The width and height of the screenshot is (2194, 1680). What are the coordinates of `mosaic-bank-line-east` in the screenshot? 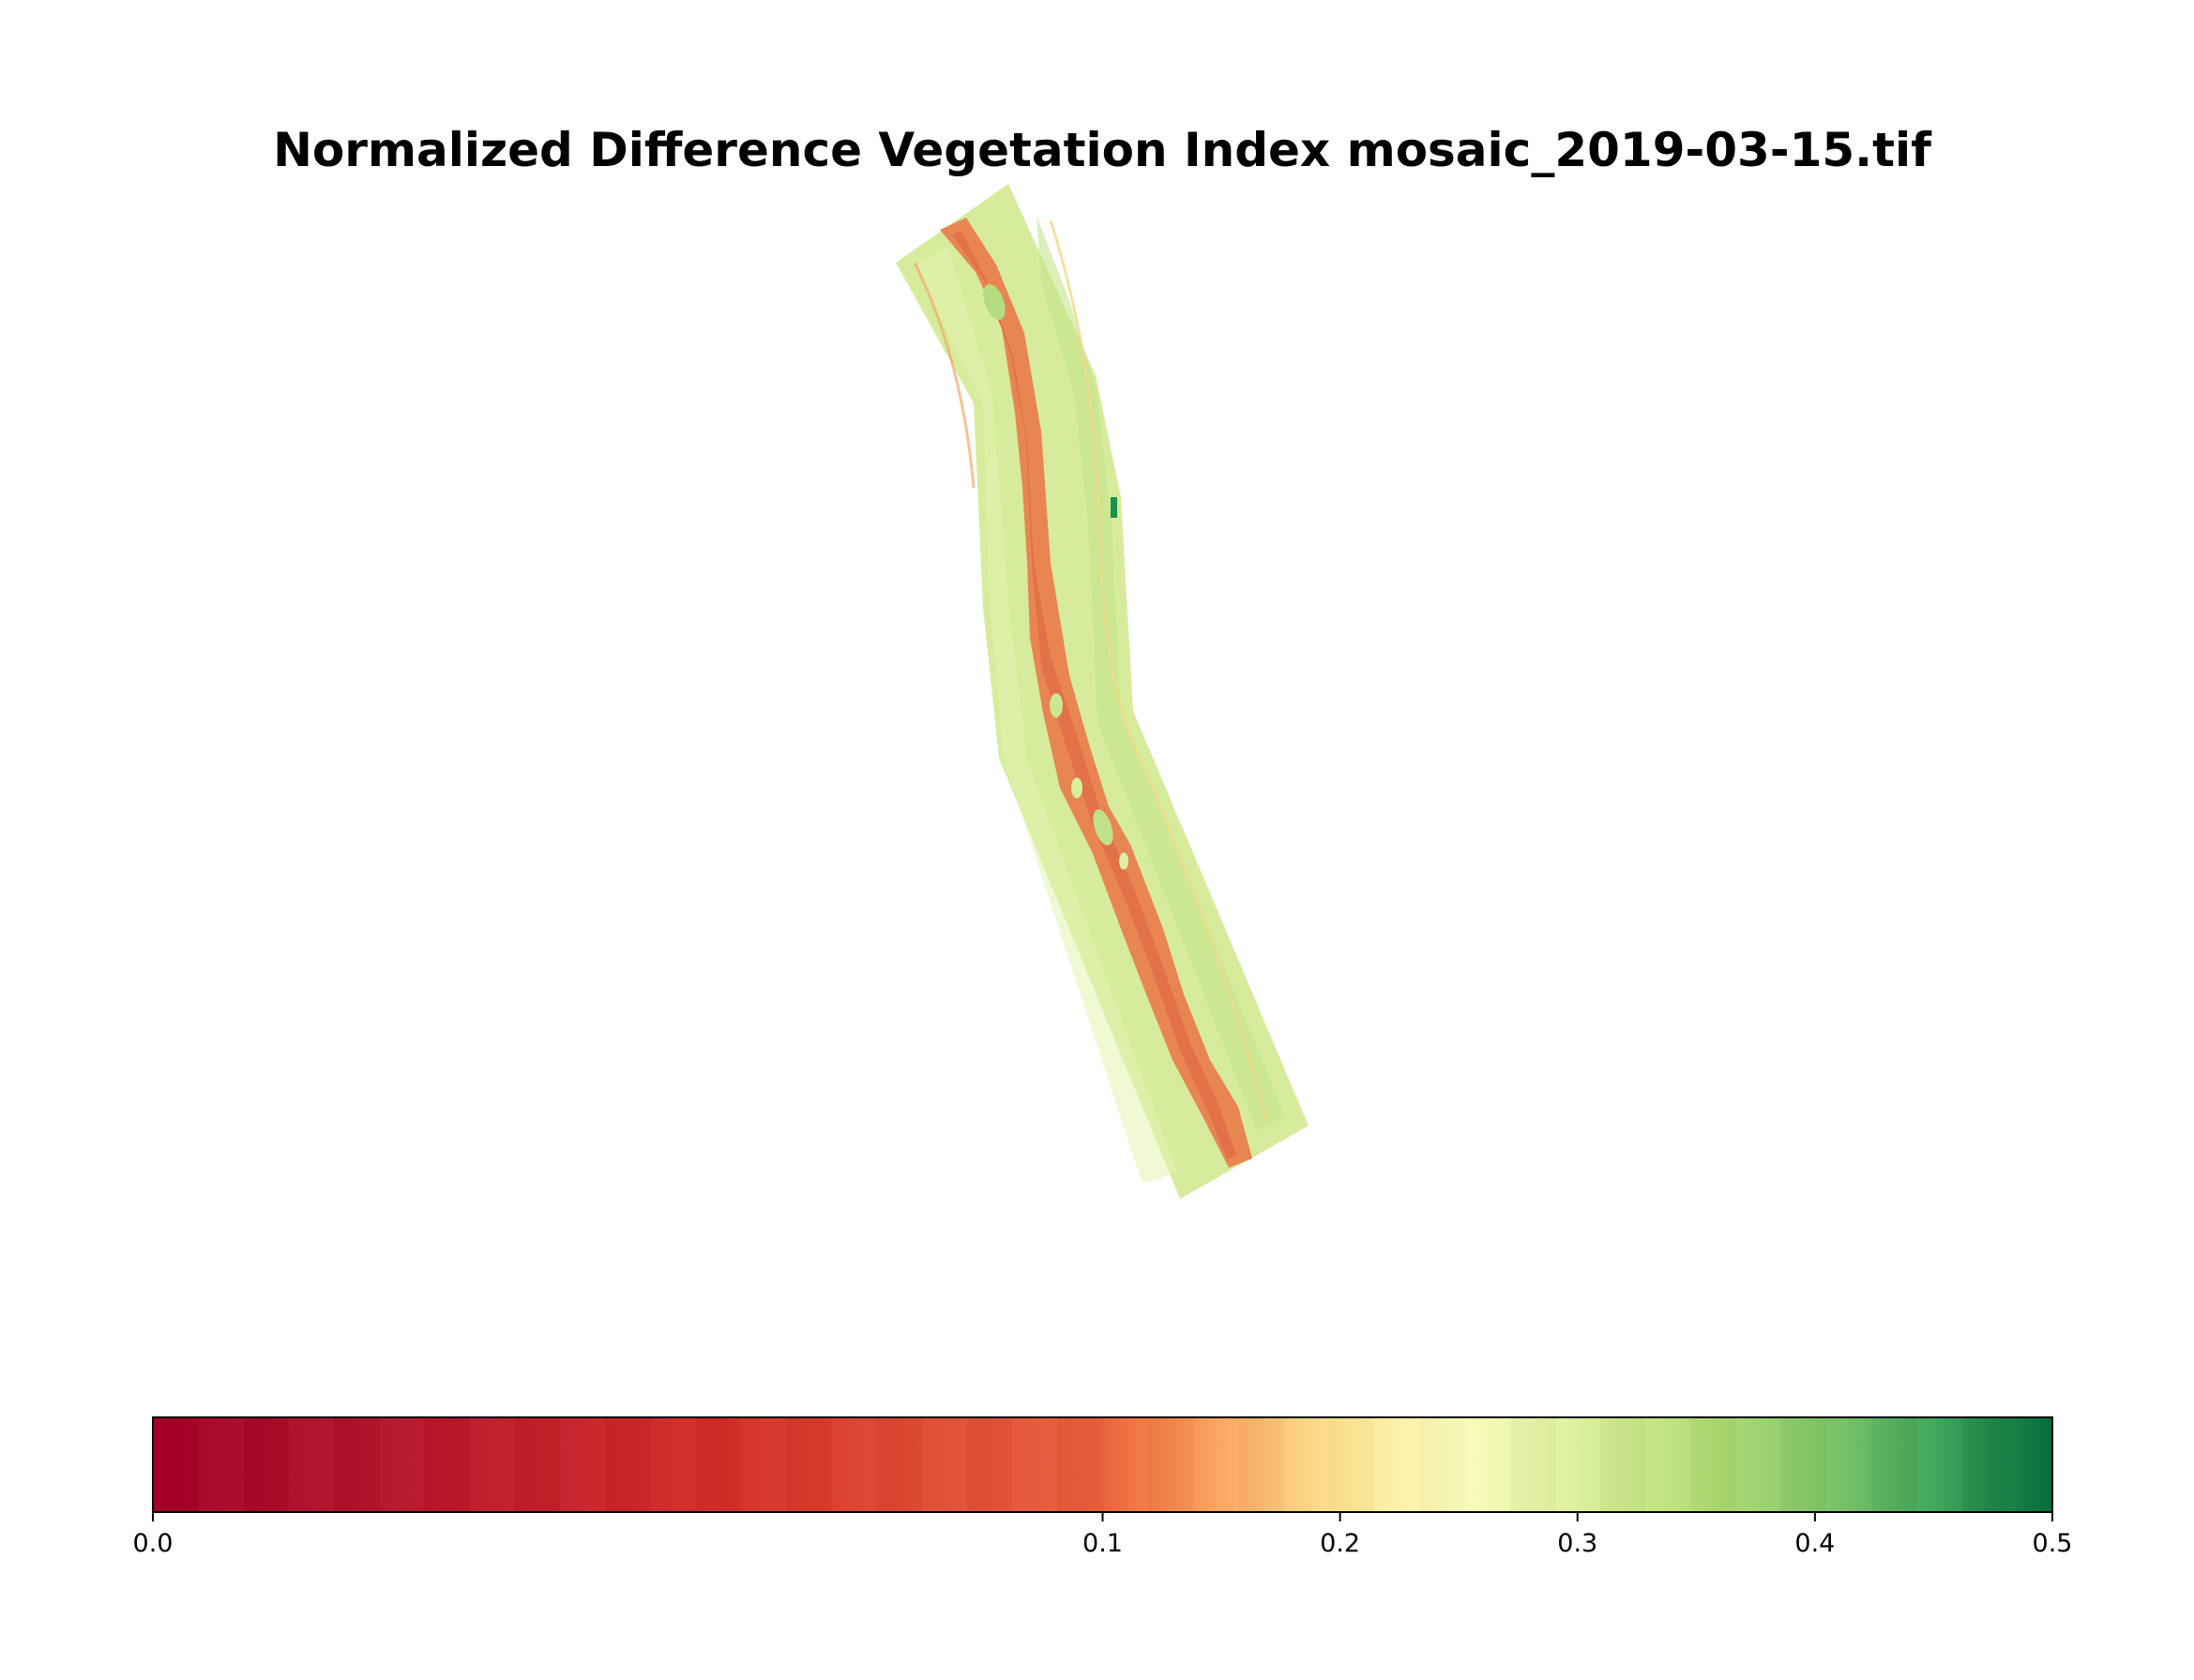 It's located at (1158, 670).